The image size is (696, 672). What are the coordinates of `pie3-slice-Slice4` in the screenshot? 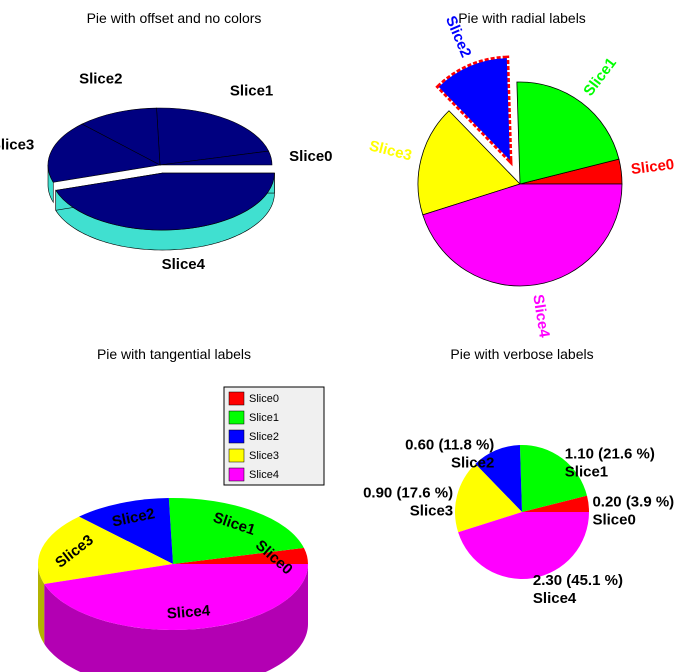 It's located at (176, 597).